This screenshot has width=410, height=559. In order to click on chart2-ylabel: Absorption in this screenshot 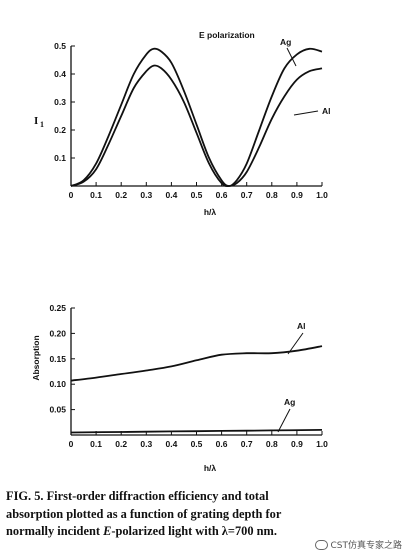, I will do `click(36, 357)`.